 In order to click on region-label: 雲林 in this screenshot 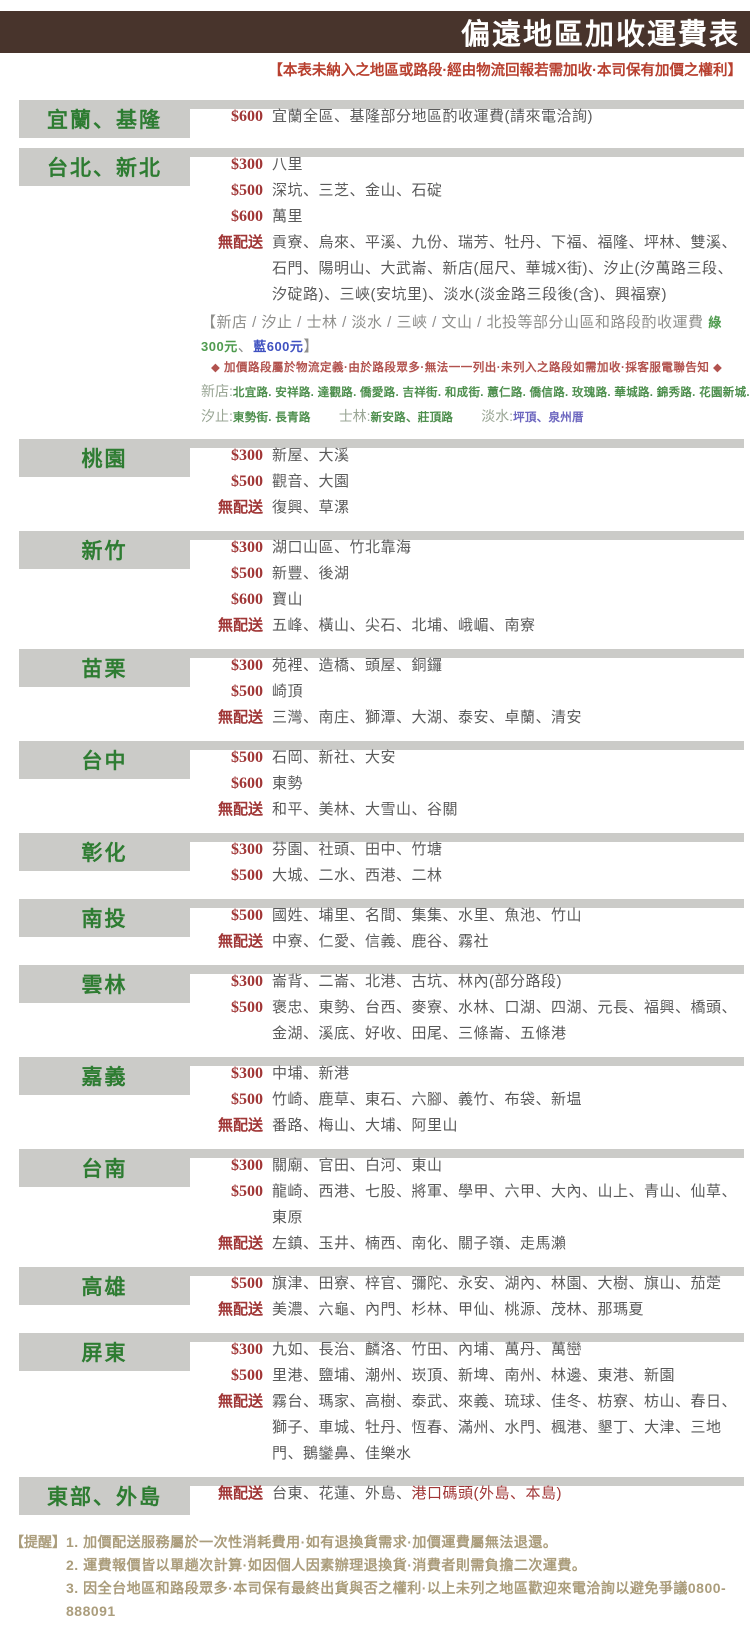, I will do `click(104, 985)`.